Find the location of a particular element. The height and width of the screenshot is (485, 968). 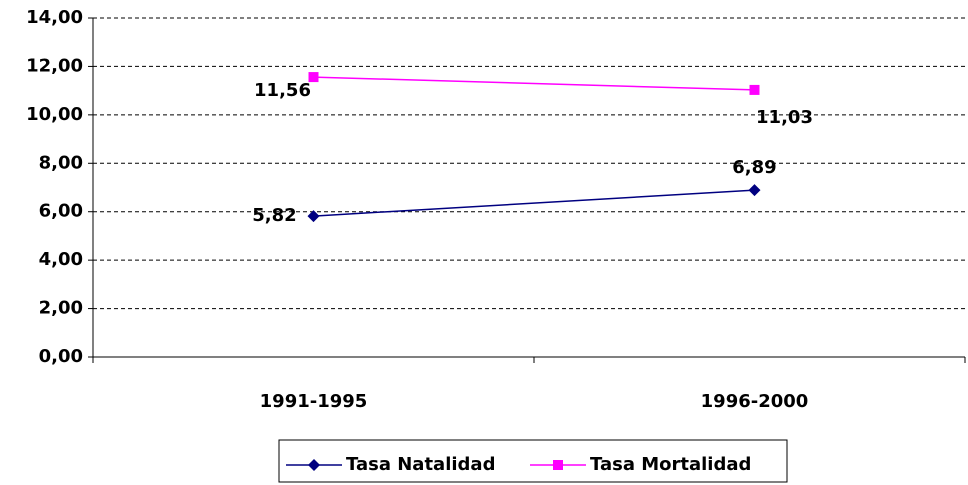

y-tick-label: 6,00 is located at coordinates (61, 211).